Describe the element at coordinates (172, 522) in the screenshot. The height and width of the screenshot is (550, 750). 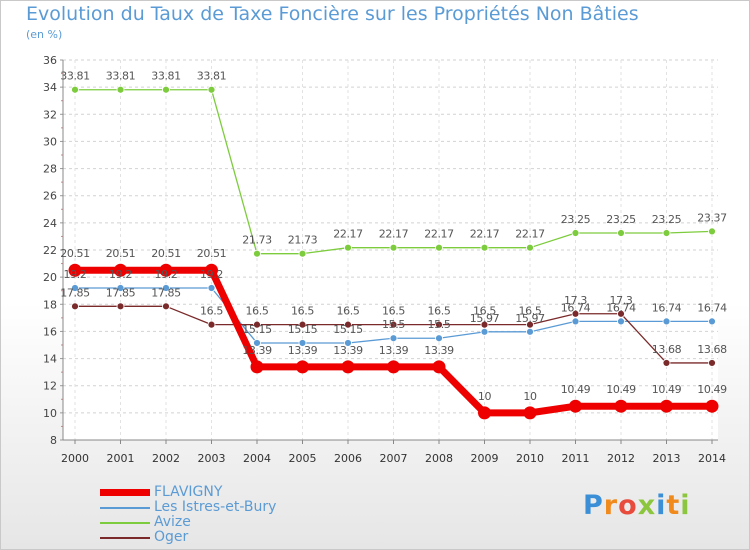
I see `legend-label: Avize` at that location.